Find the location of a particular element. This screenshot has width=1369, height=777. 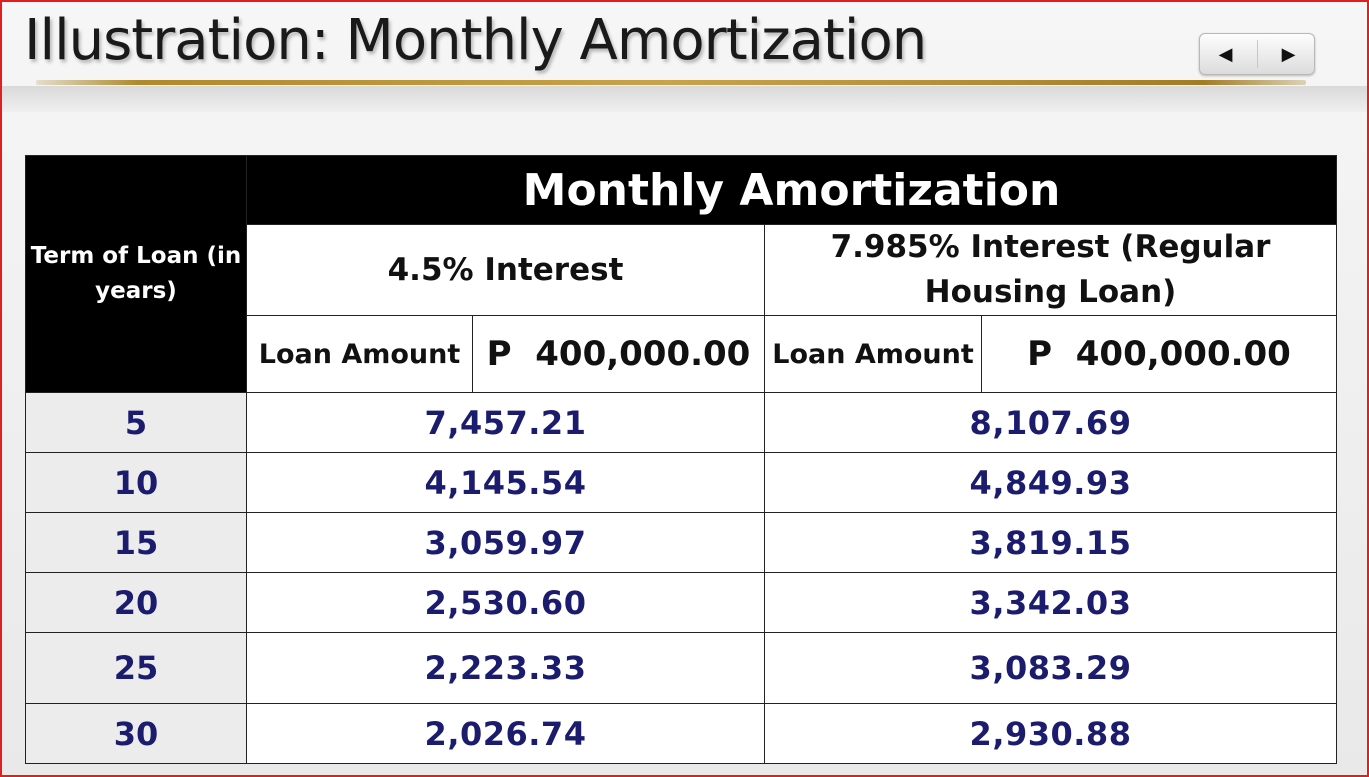

table-row: 15 3,059.97 3,819.15 is located at coordinates (681, 542).